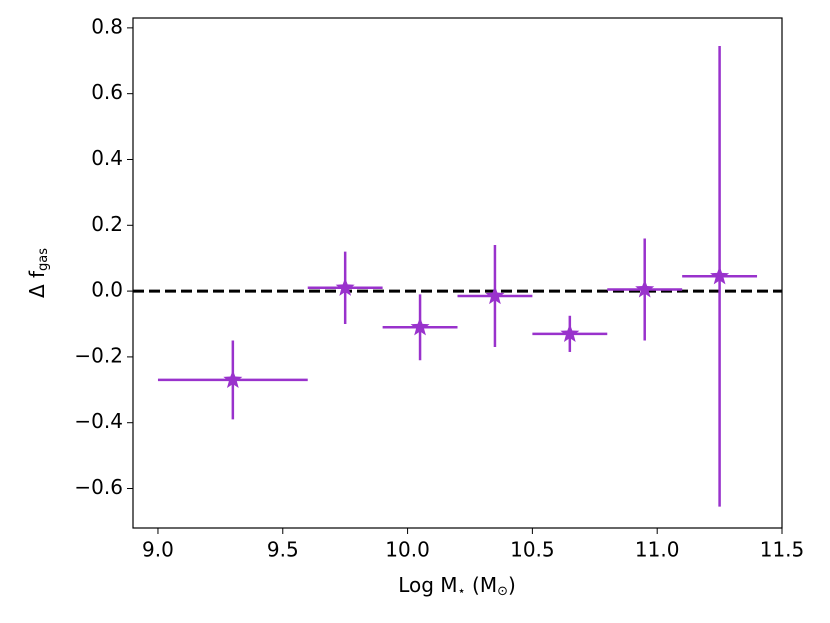 The width and height of the screenshot is (830, 623). Describe the element at coordinates (107, 92) in the screenshot. I see `y-tick-label: 0.6` at that location.